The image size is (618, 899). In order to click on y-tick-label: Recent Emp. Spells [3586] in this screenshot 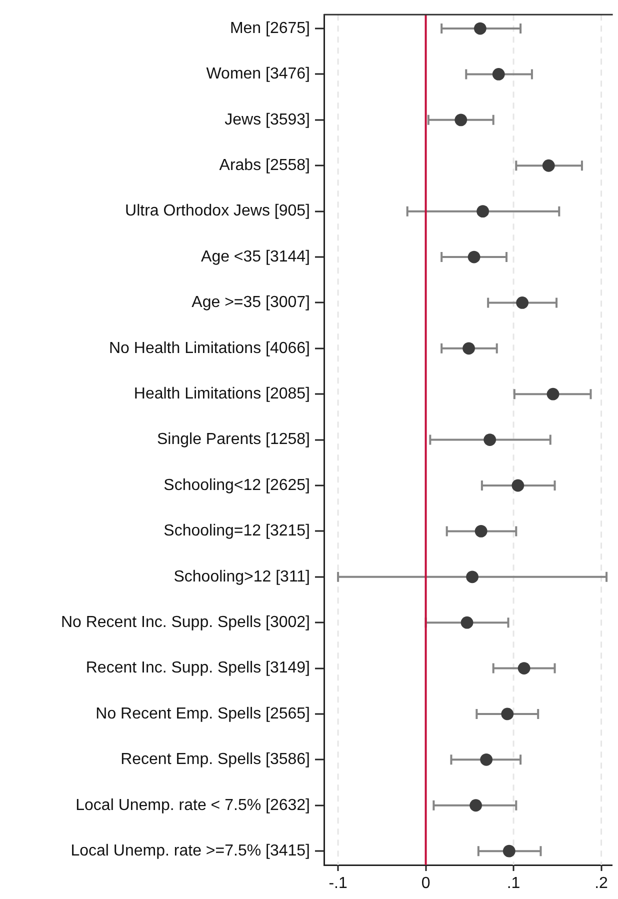, I will do `click(215, 759)`.